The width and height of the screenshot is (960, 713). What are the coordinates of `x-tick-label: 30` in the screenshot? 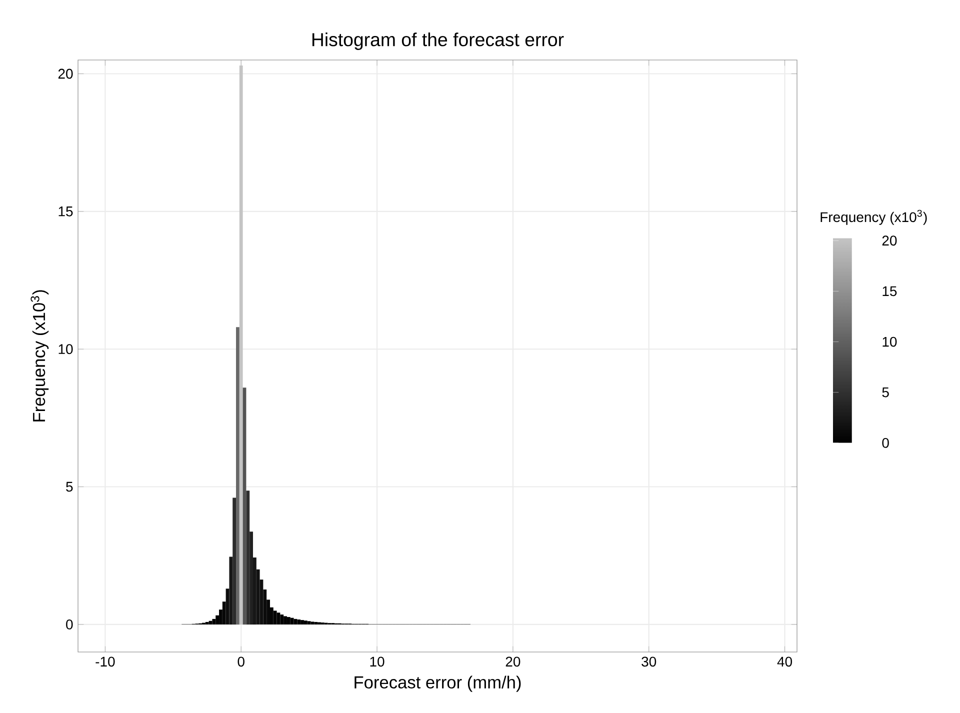 It's located at (649, 661).